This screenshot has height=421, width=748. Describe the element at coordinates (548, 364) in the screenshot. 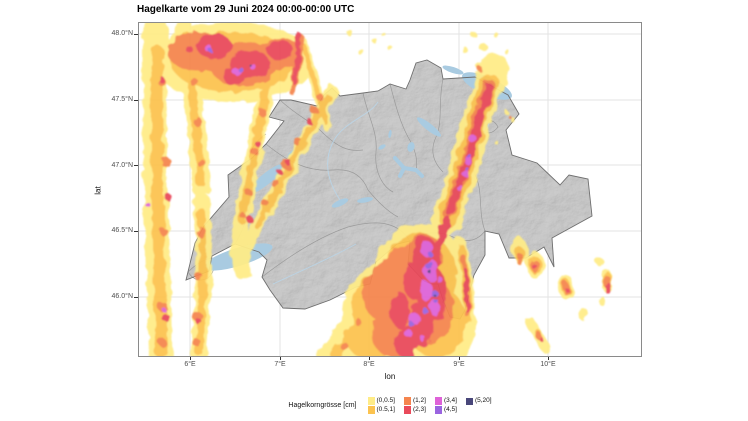

I see `x-tick-label: 10°E` at that location.